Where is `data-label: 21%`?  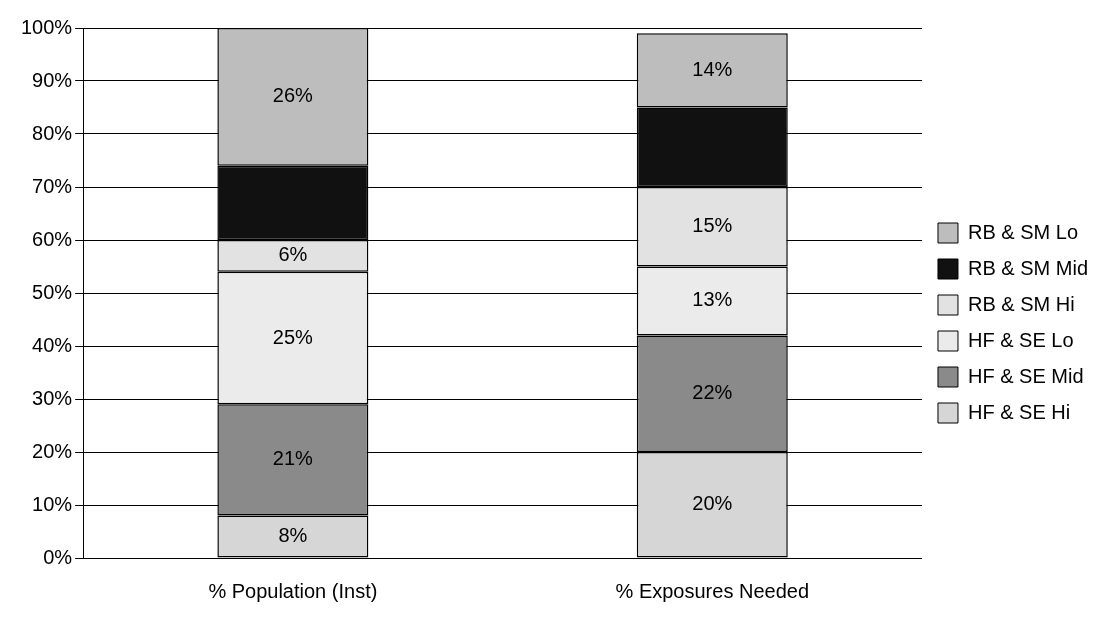 data-label: 21% is located at coordinates (293, 458).